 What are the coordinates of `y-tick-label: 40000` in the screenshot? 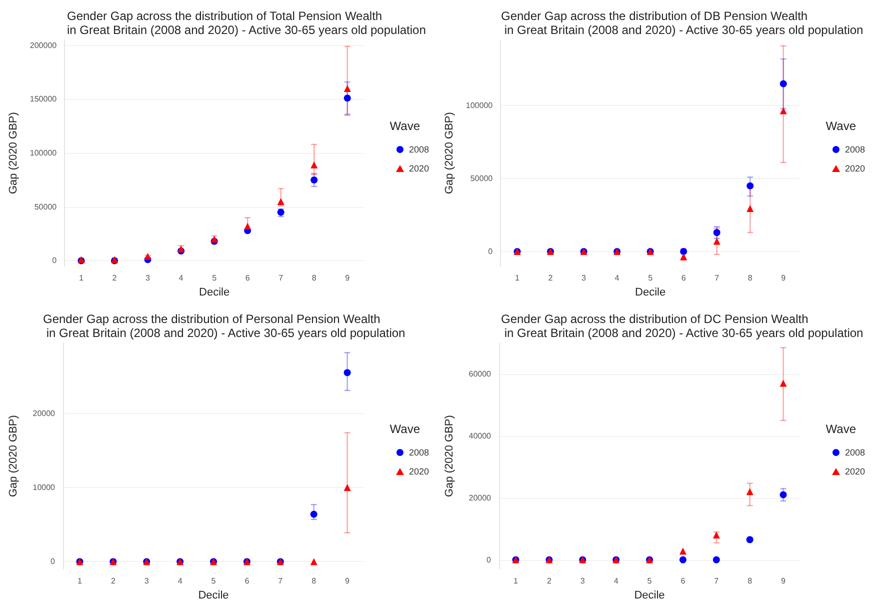 It's located at (480, 435).